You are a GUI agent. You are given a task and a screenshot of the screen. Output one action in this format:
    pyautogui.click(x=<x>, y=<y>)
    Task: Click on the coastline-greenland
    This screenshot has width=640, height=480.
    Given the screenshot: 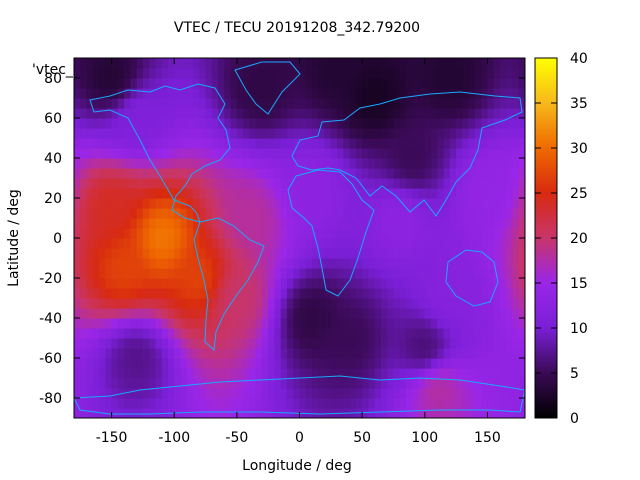 What is the action you would take?
    pyautogui.click(x=267, y=88)
    